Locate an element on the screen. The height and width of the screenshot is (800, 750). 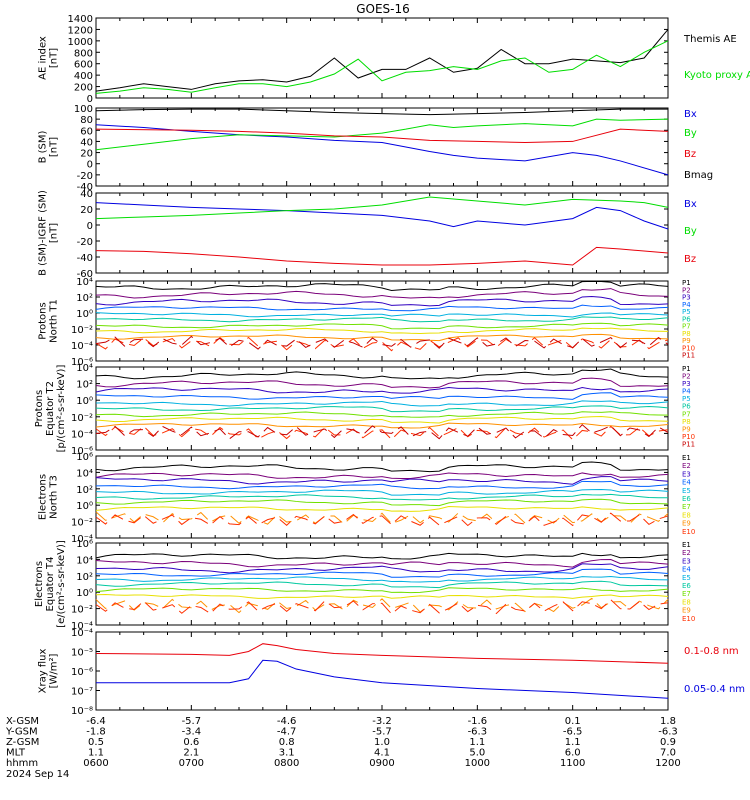
channel-line-p4 is located at coordinates (382, 396).